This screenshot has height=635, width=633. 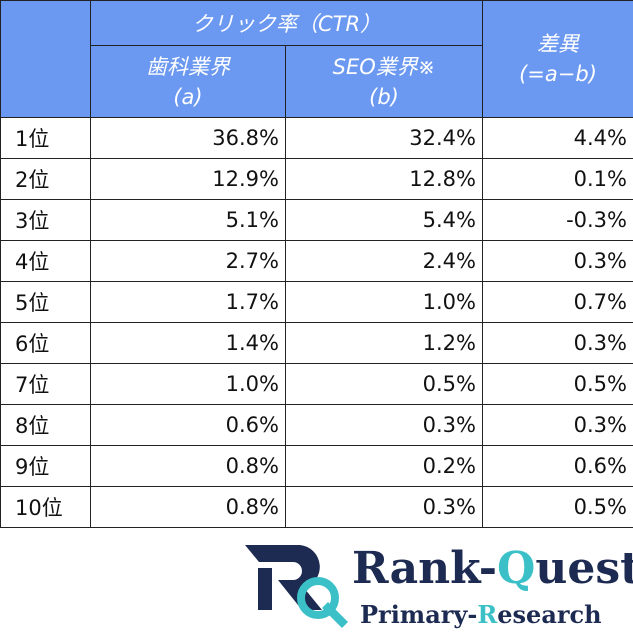 What do you see at coordinates (384, 66) in the screenshot?
I see `col-b-title: SEO業界※` at bounding box center [384, 66].